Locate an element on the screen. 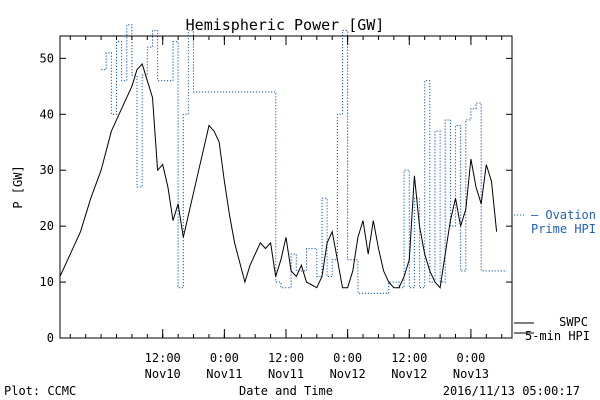 This screenshot has height=400, width=600. x-tick-label-date: Nov13 is located at coordinates (471, 374).